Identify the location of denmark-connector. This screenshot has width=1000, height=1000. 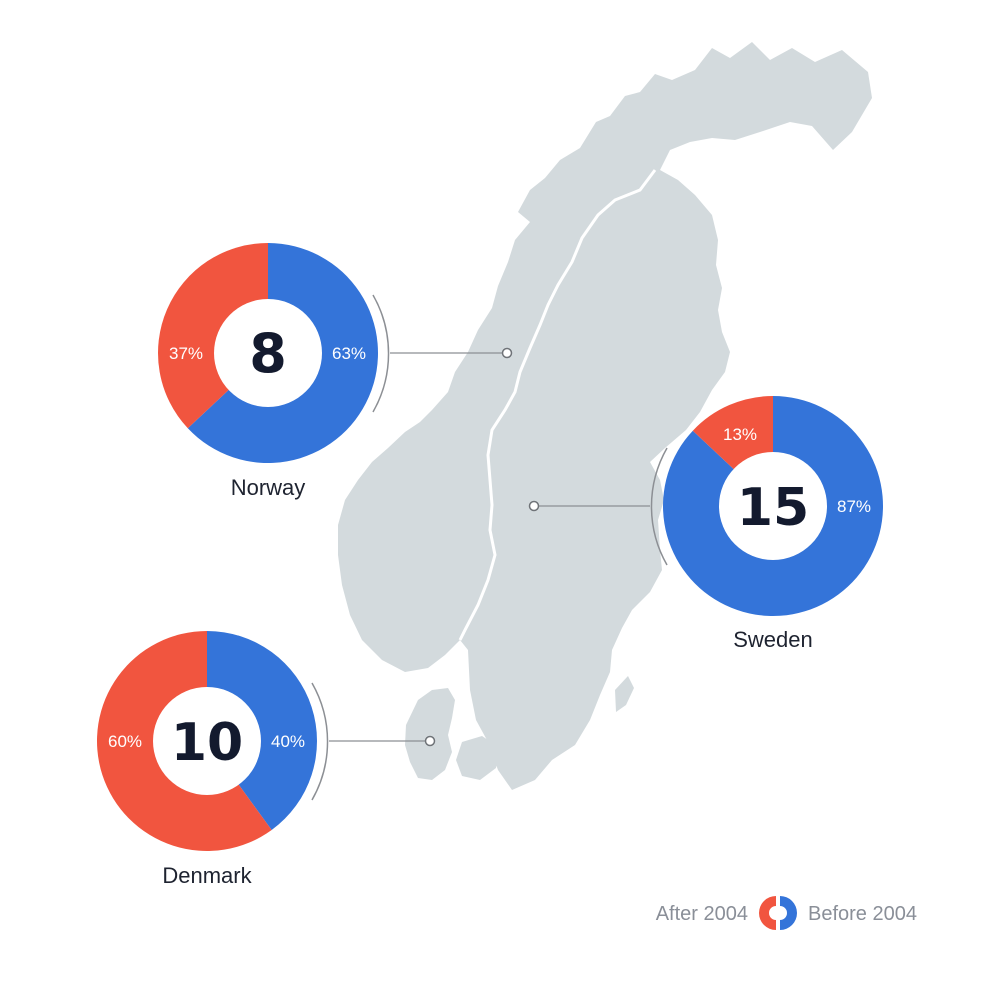
(373, 741).